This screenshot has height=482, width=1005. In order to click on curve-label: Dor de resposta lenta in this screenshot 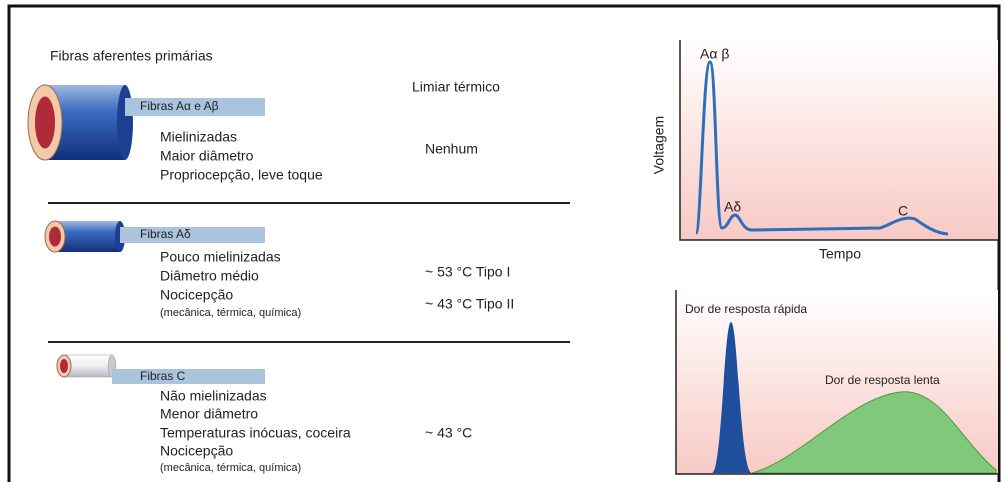, I will do `click(882, 380)`.